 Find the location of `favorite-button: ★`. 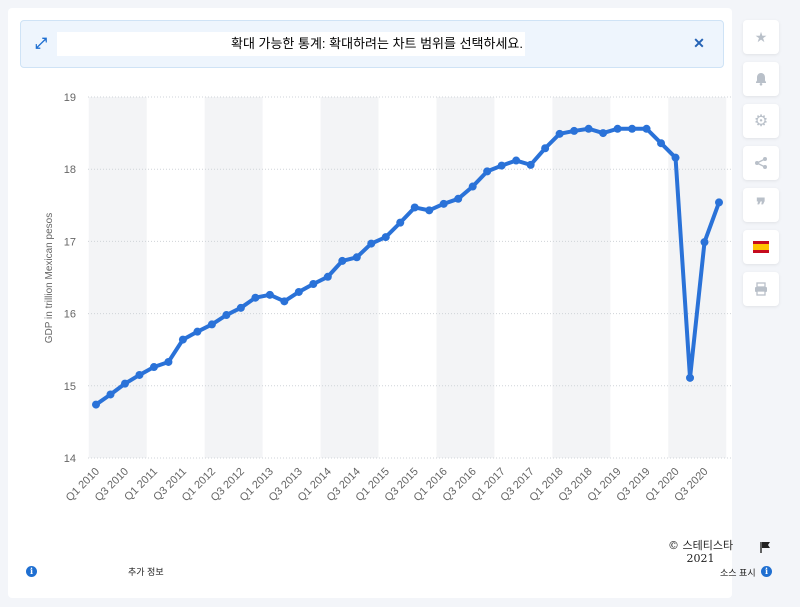

favorite-button: ★ is located at coordinates (761, 37).